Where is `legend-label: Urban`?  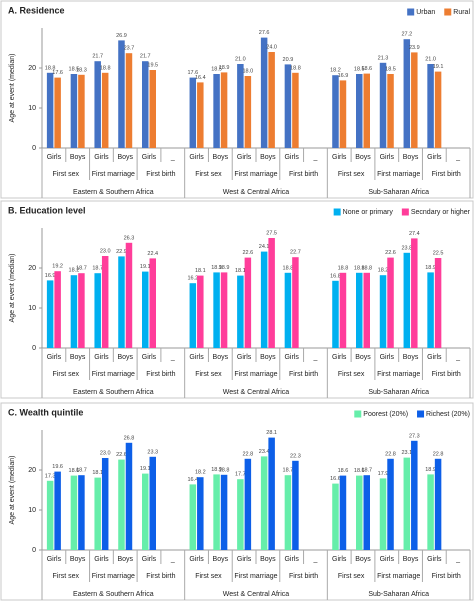
legend-label: Urban is located at coordinates (425, 12).